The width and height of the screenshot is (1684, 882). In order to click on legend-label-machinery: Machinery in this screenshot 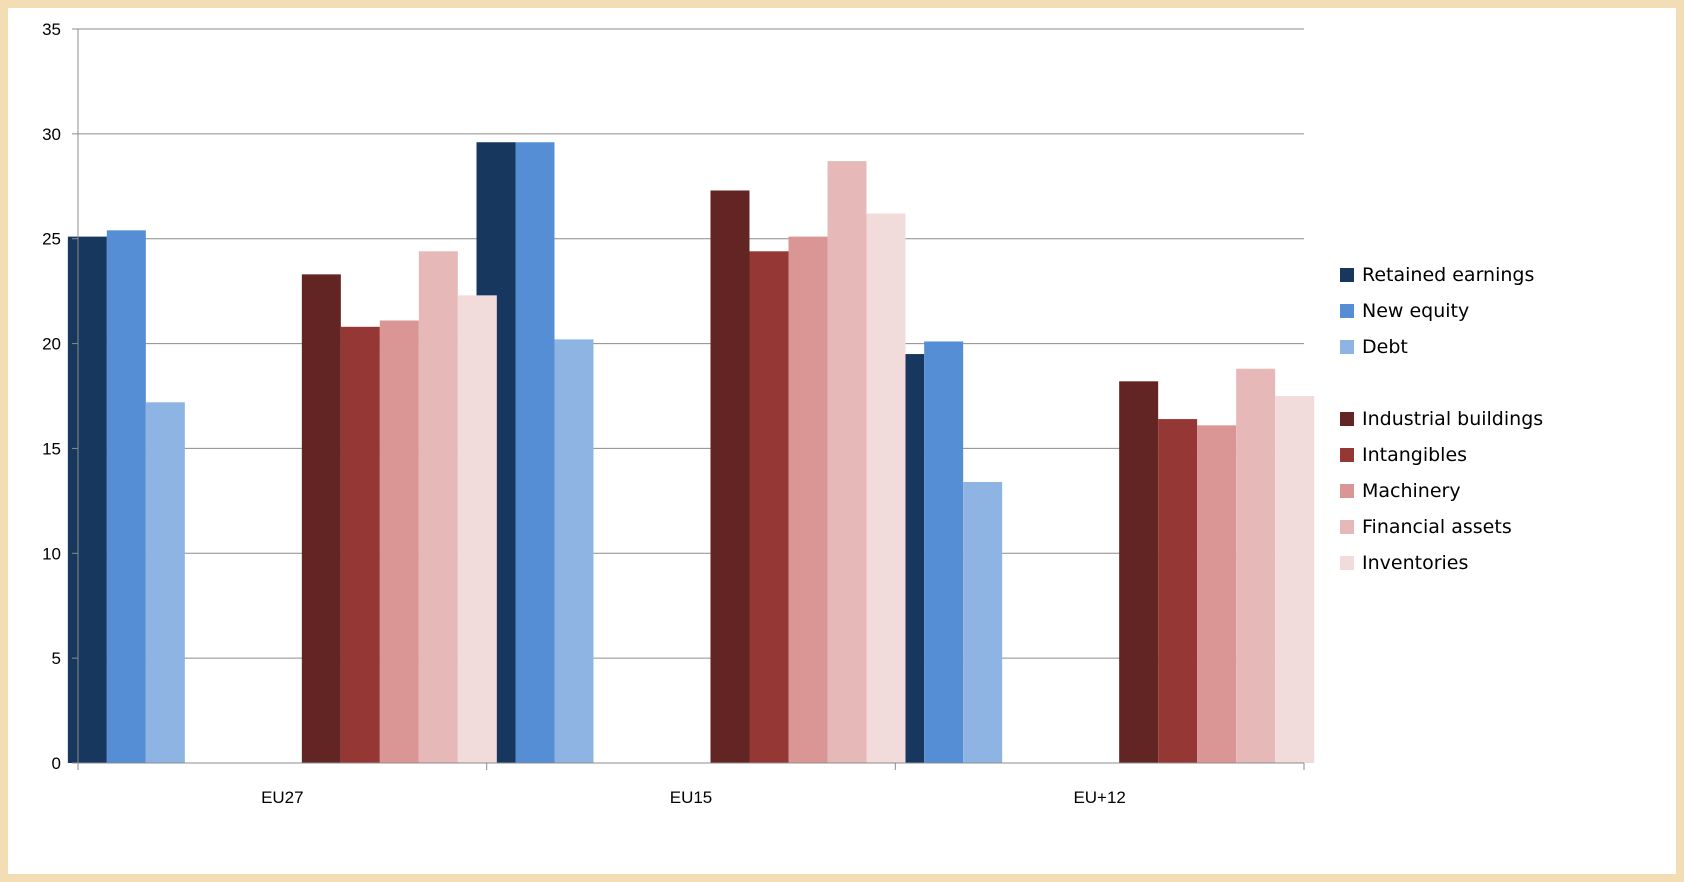, I will do `click(1411, 491)`.